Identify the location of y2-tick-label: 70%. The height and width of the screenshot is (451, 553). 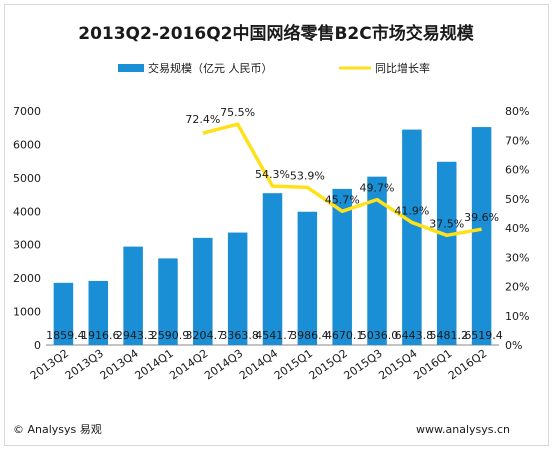
(517, 140).